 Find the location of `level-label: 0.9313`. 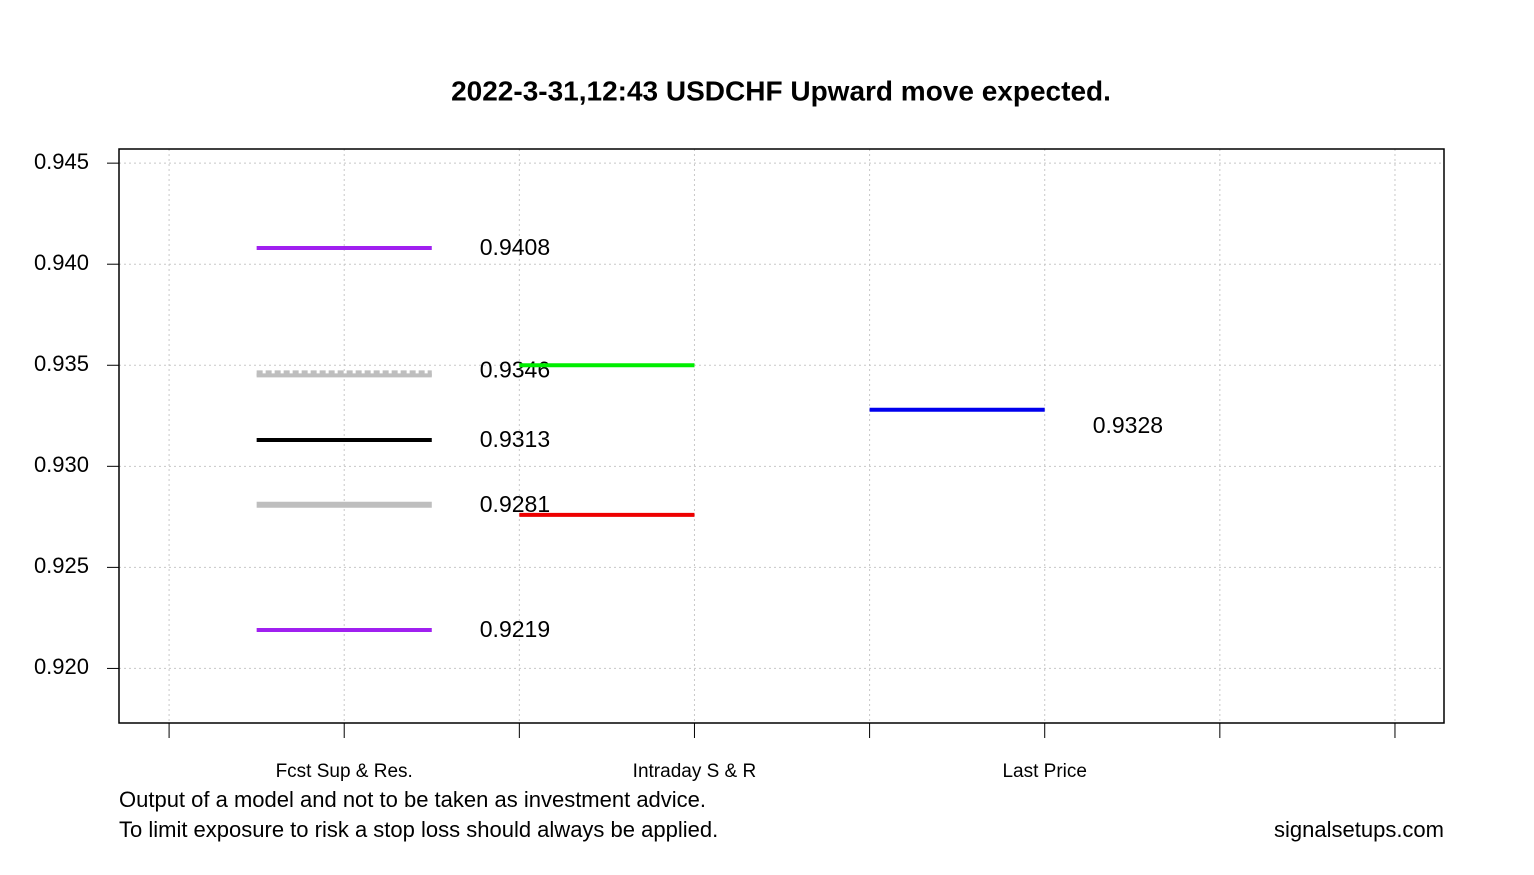

level-label: 0.9313 is located at coordinates (515, 439).